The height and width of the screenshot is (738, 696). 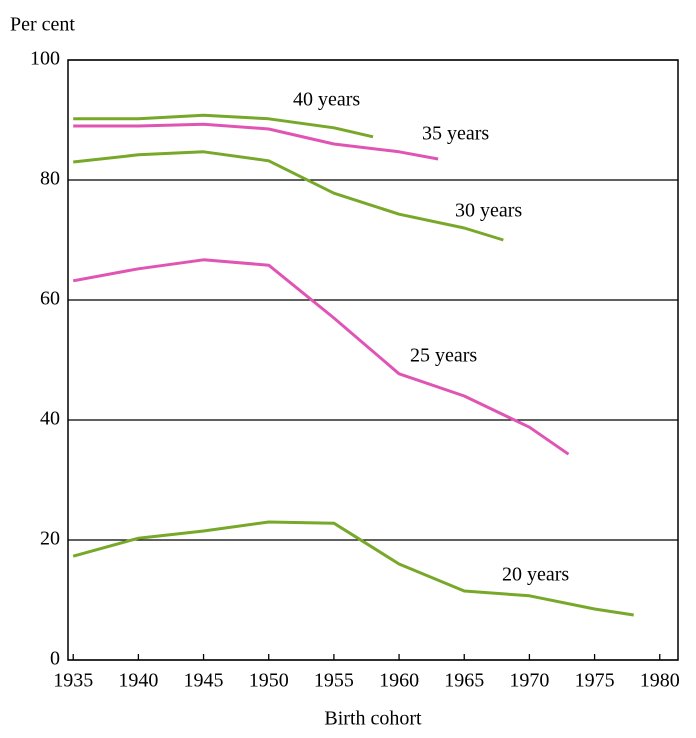 I want to click on y-axis-title: Per cent, so click(x=42, y=25).